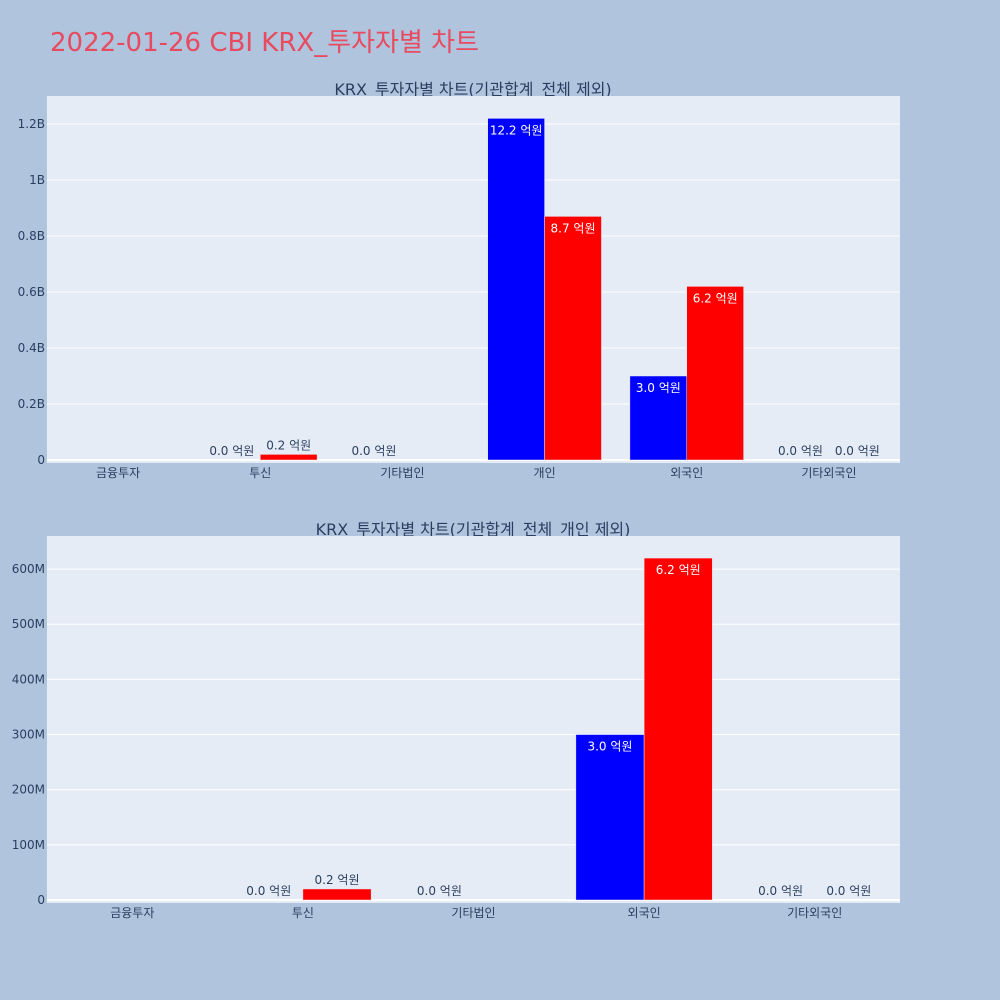  Describe the element at coordinates (28, 735) in the screenshot. I see `y-tick-label: 300M` at that location.